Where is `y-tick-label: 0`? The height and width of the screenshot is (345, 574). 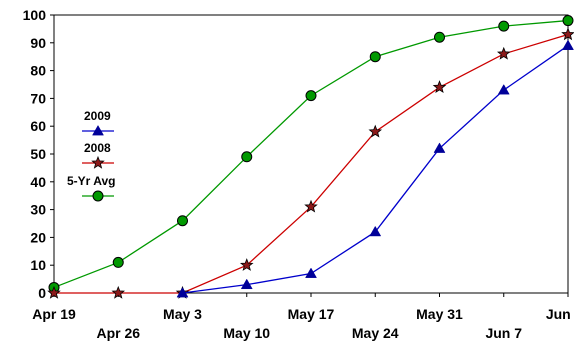 y-tick-label: 0 is located at coordinates (42, 293).